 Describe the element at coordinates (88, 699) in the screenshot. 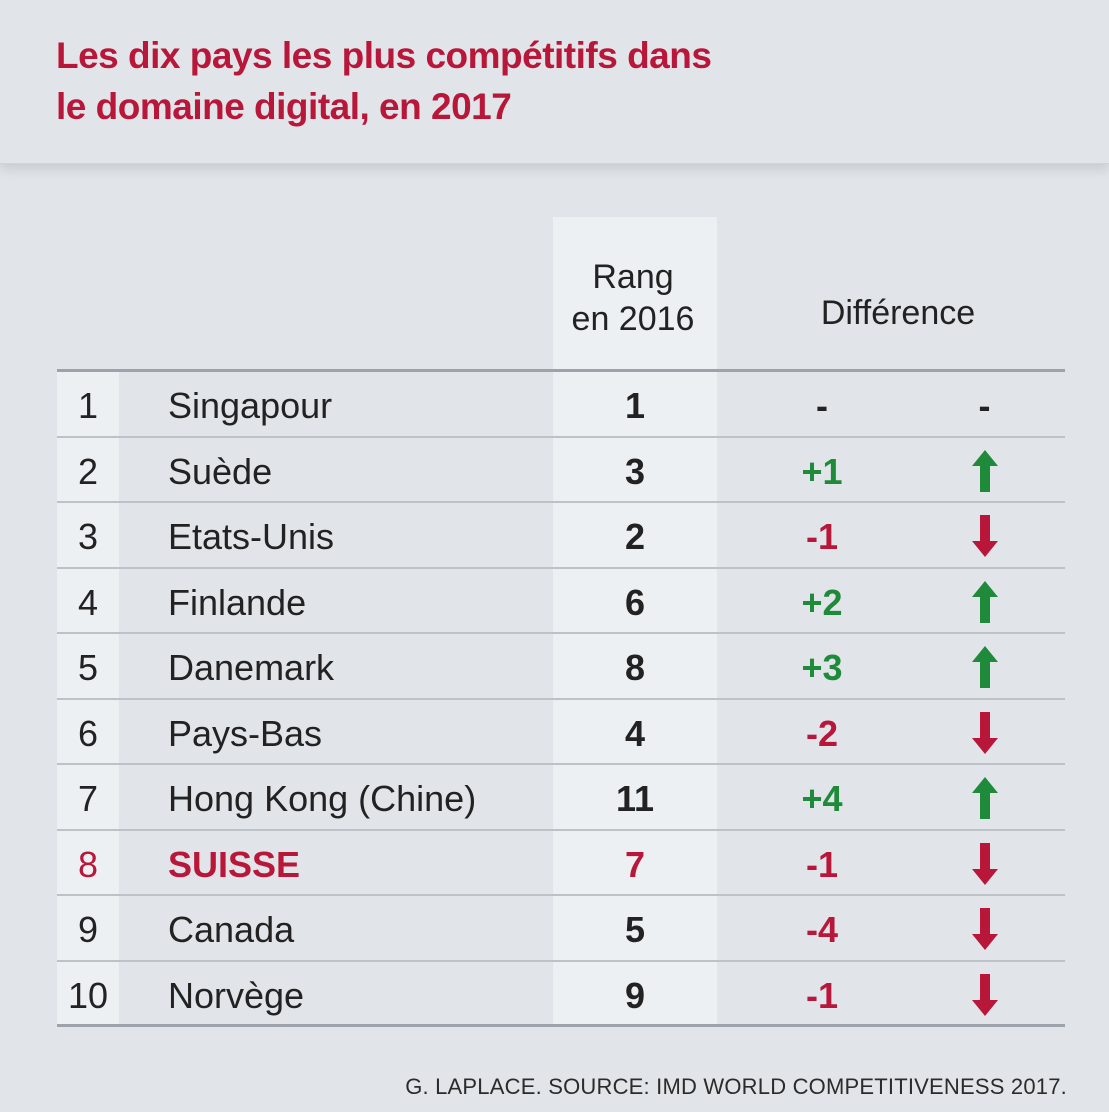

I see `rank-number-column-shade` at that location.